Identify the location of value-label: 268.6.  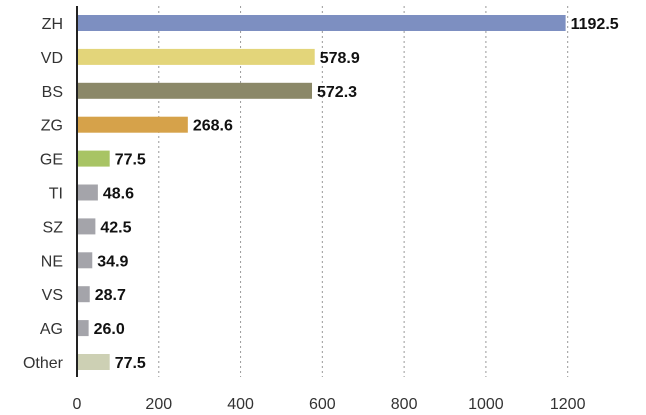
(213, 126).